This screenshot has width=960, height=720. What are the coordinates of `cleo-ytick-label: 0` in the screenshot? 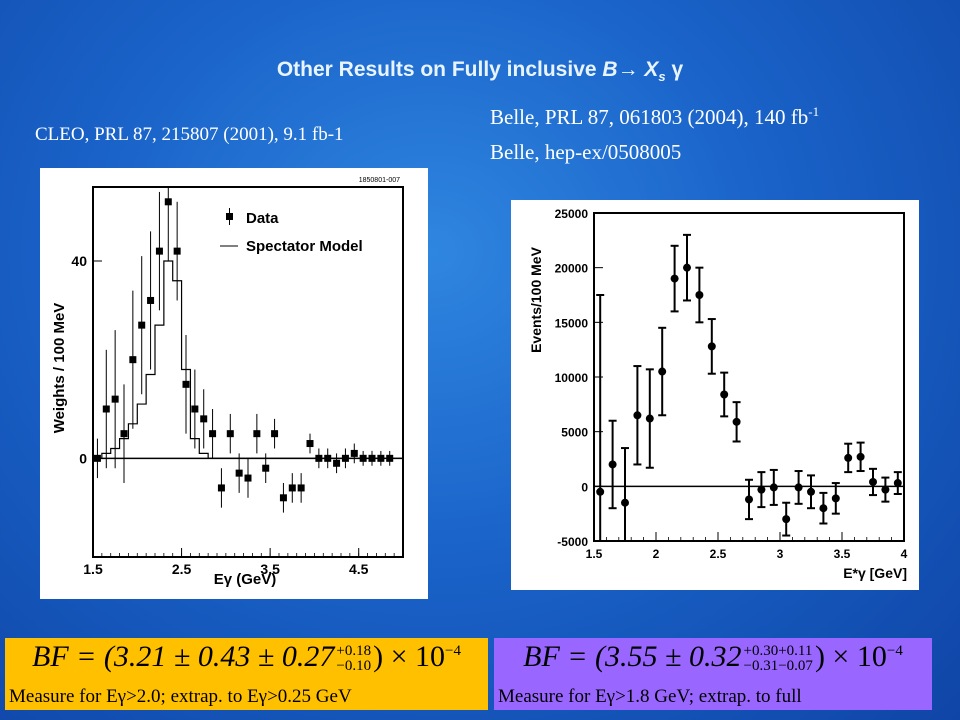 It's located at (83, 458).